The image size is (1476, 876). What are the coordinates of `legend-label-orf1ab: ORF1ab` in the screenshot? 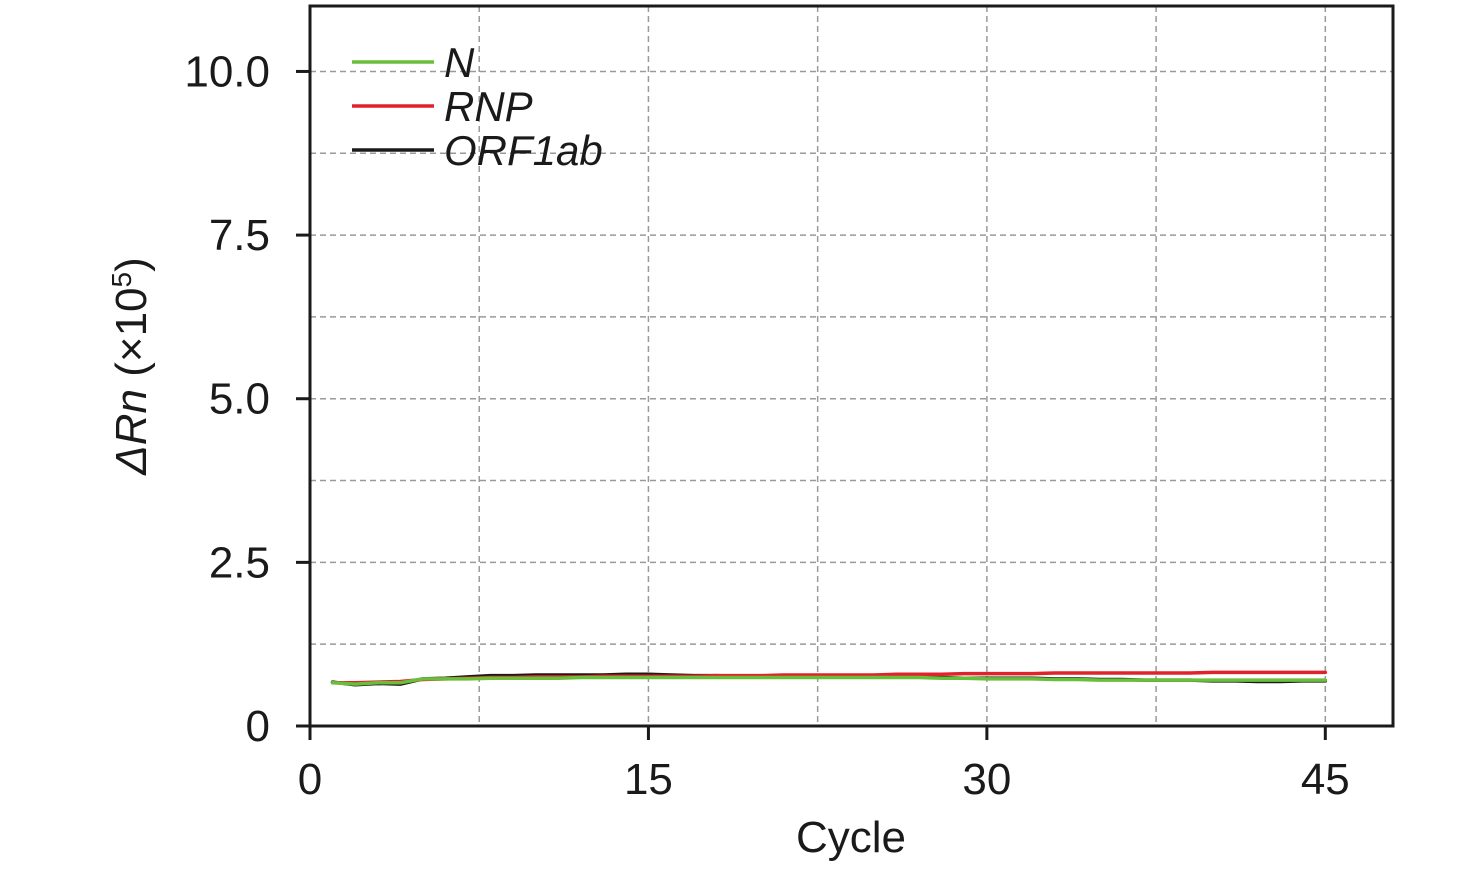 It's located at (523, 150).